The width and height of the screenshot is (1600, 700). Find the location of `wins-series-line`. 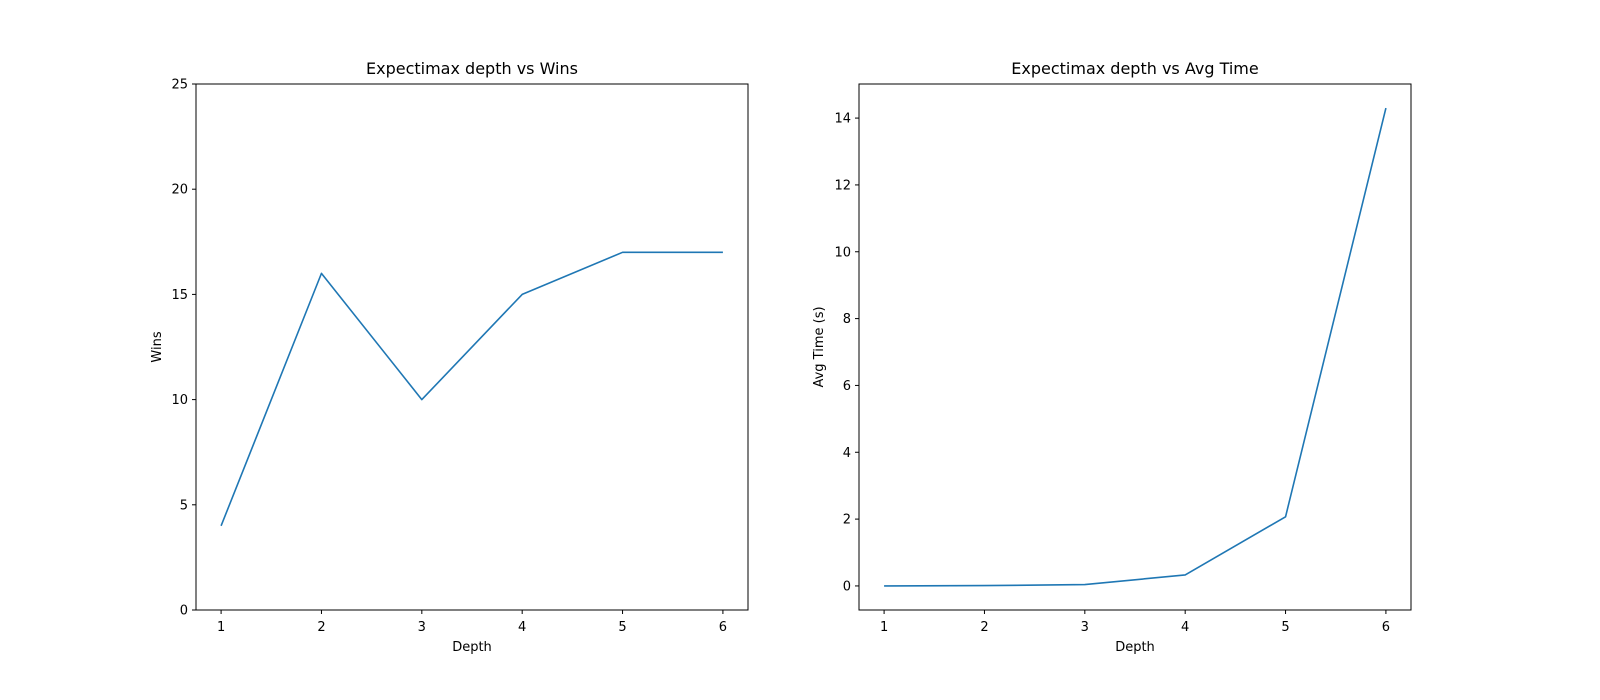

wins-series-line is located at coordinates (471, 389).